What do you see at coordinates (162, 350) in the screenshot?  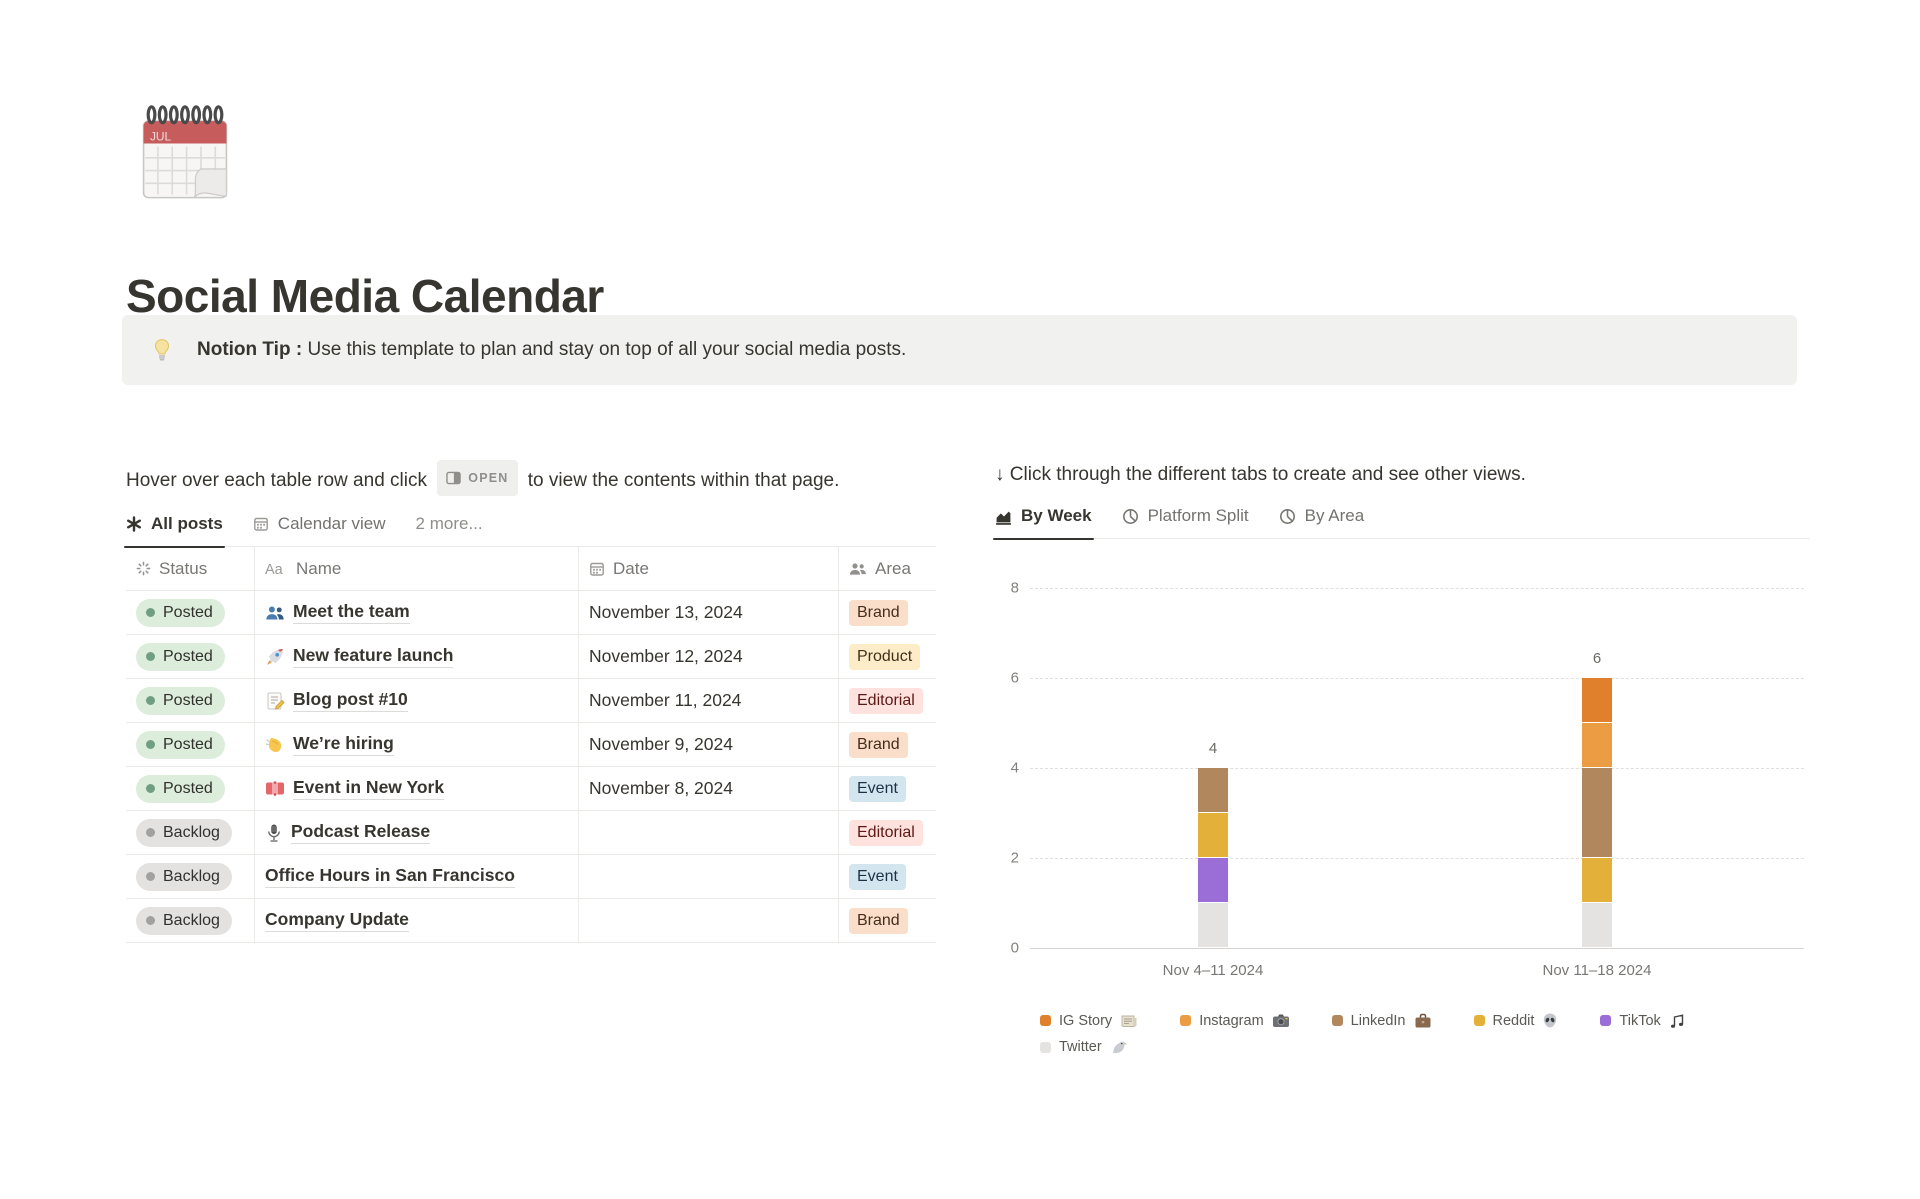 I see `bulb-icon` at bounding box center [162, 350].